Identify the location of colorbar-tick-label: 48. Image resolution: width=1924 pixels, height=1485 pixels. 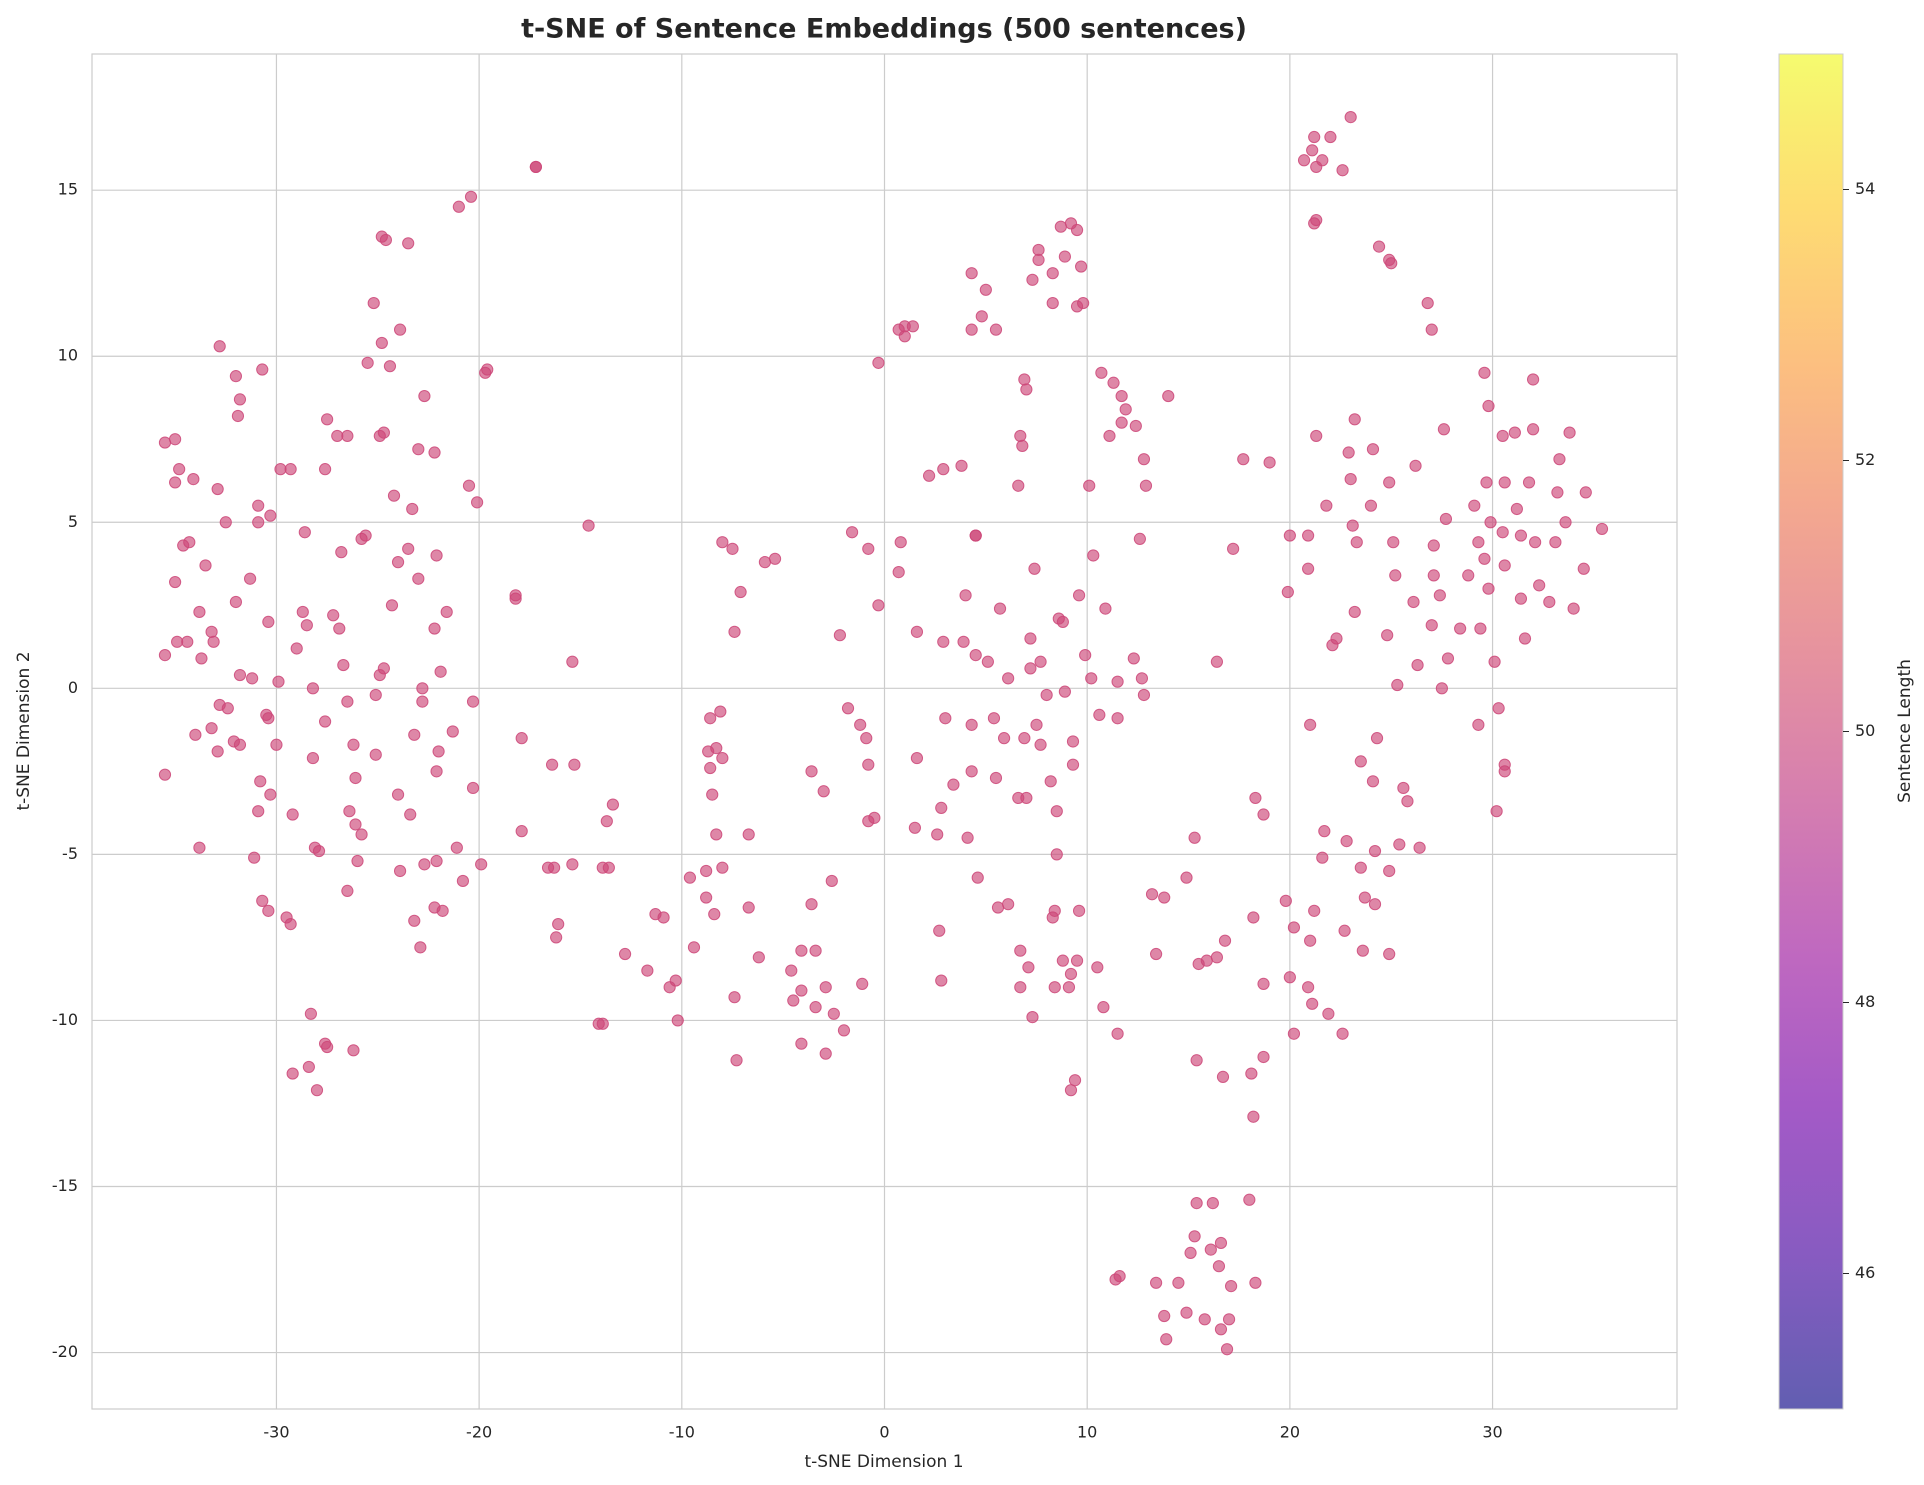
(1865, 1001).